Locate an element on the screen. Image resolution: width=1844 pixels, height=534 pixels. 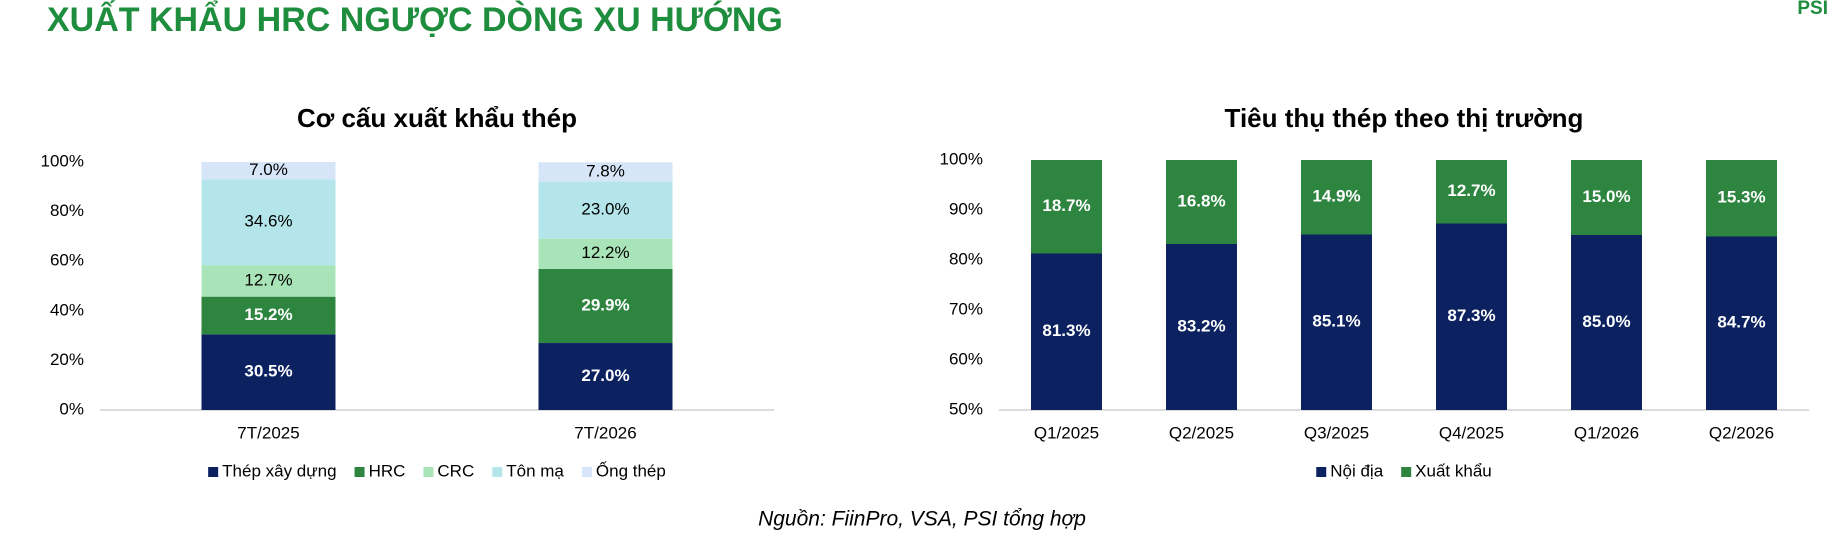
logo: PSI is located at coordinates (1812, 9).